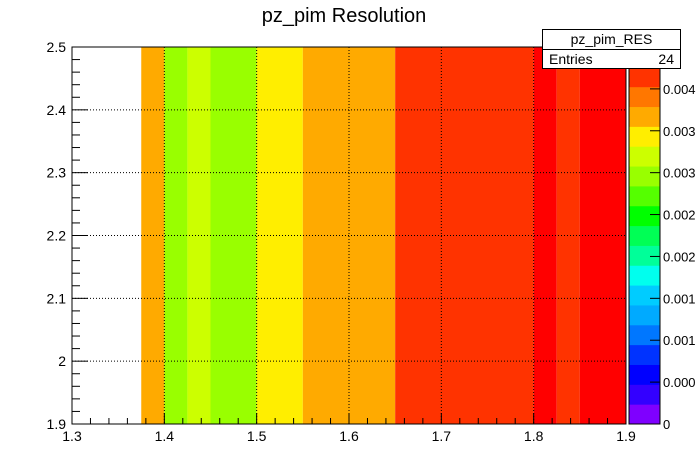  Describe the element at coordinates (344, 16) in the screenshot. I see `chart-title: pz_pim Resolution` at that location.